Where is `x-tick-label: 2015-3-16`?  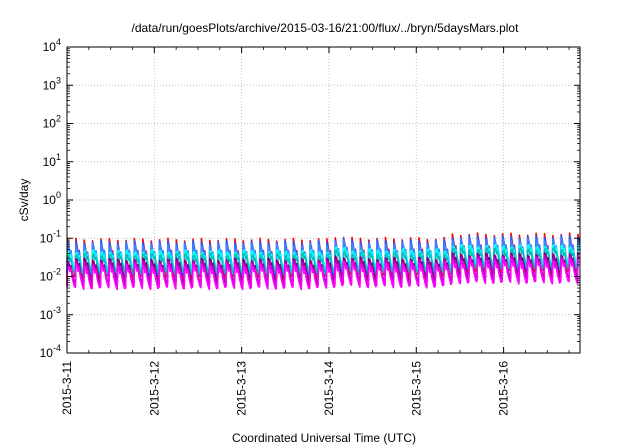 x-tick-label: 2015-3-16 is located at coordinates (504, 388).